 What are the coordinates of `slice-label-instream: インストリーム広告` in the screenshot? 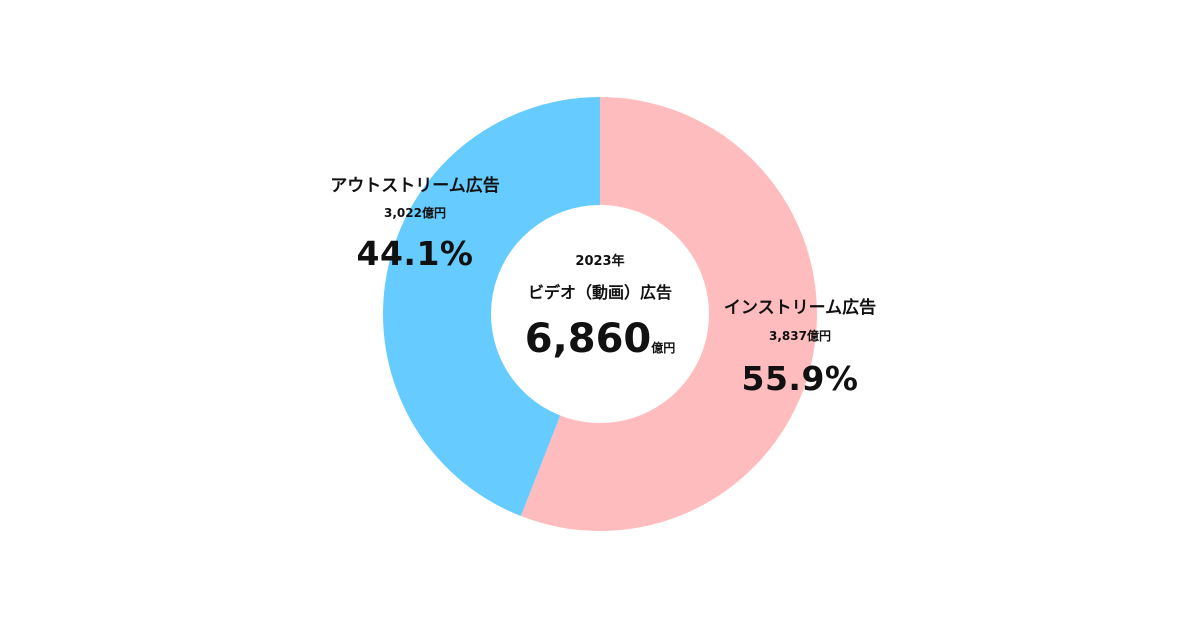 It's located at (800, 308).